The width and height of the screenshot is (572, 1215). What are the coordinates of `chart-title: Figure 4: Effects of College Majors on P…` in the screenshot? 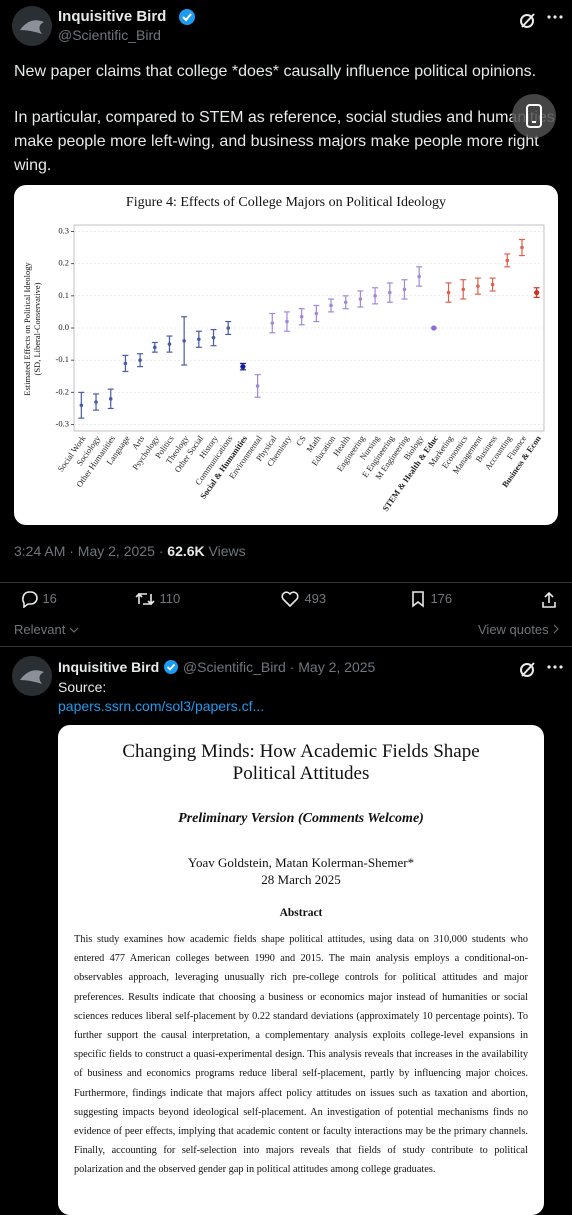 It's located at (286, 202).